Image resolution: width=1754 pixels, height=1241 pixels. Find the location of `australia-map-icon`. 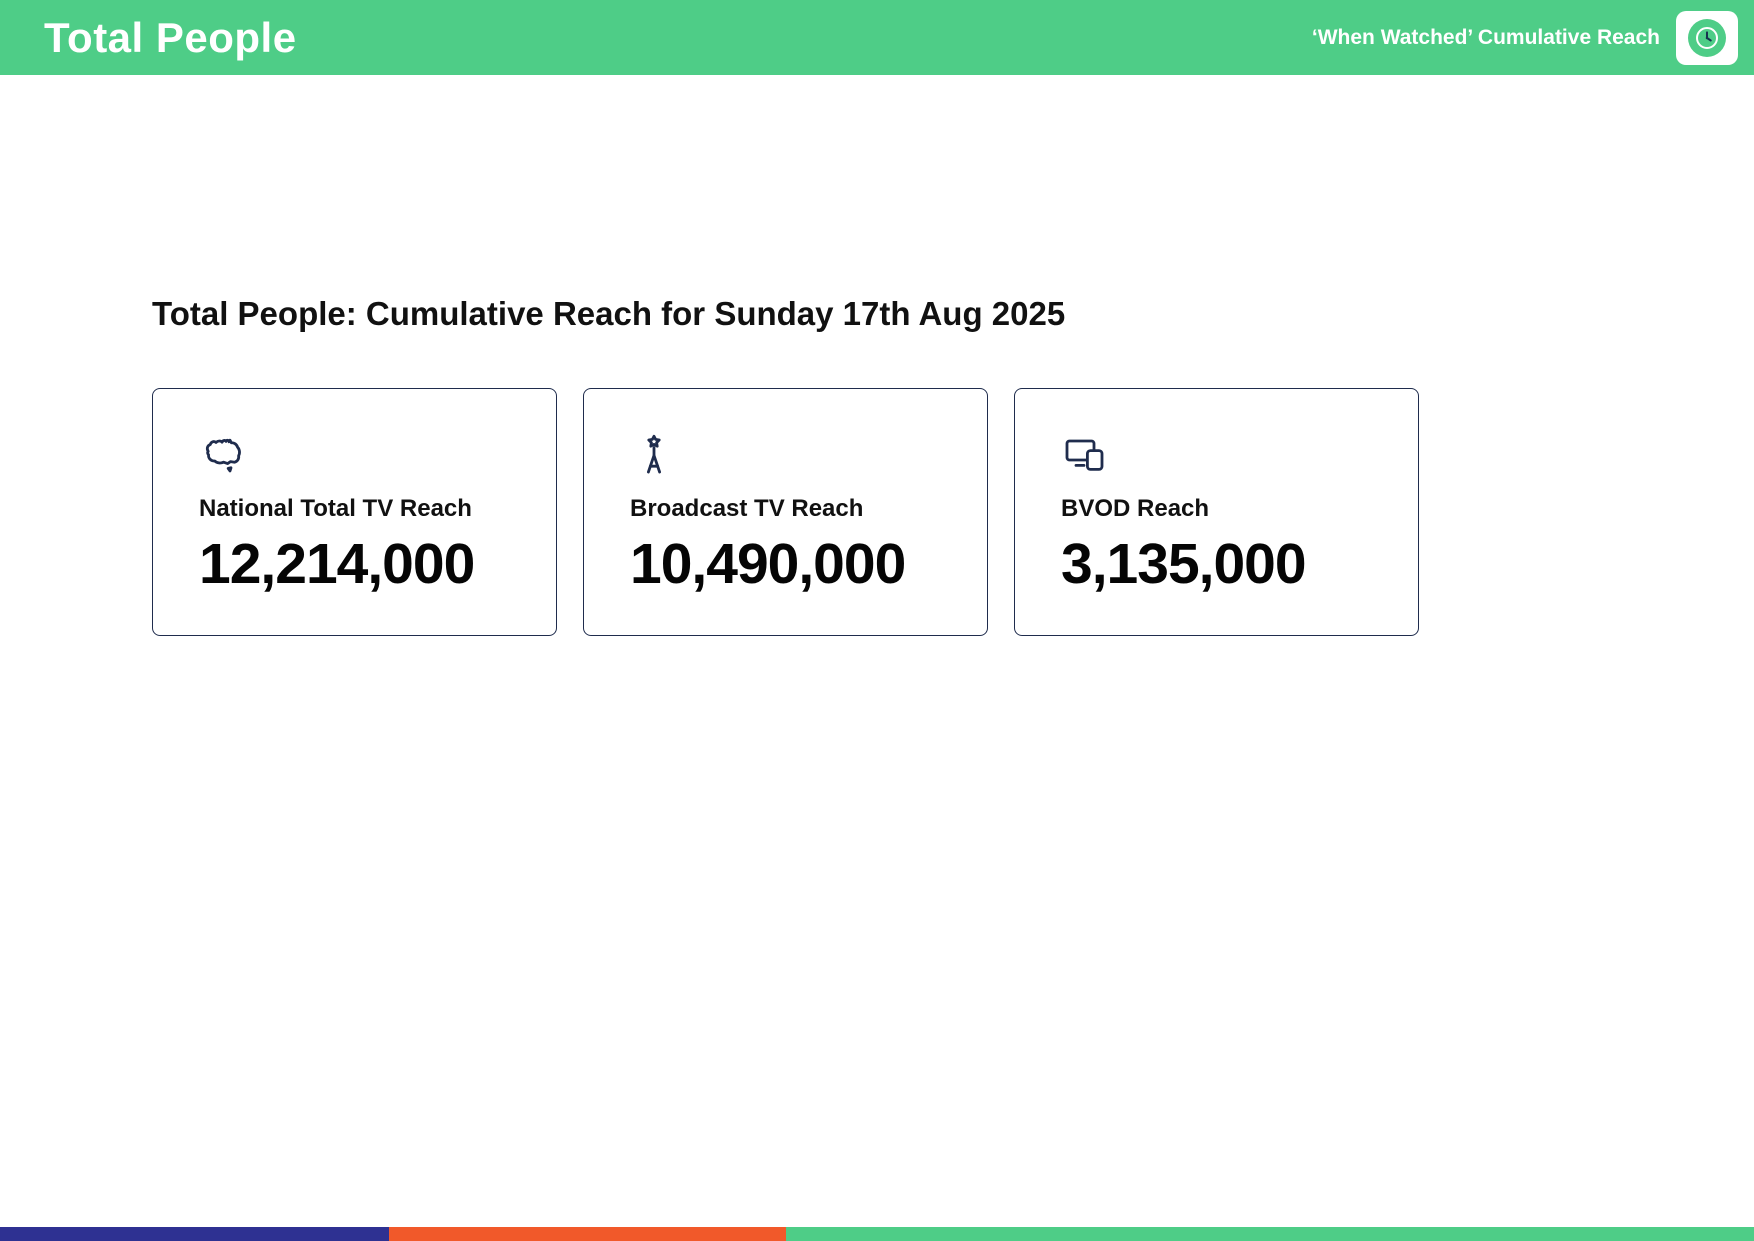

australia-map-icon is located at coordinates (223, 455).